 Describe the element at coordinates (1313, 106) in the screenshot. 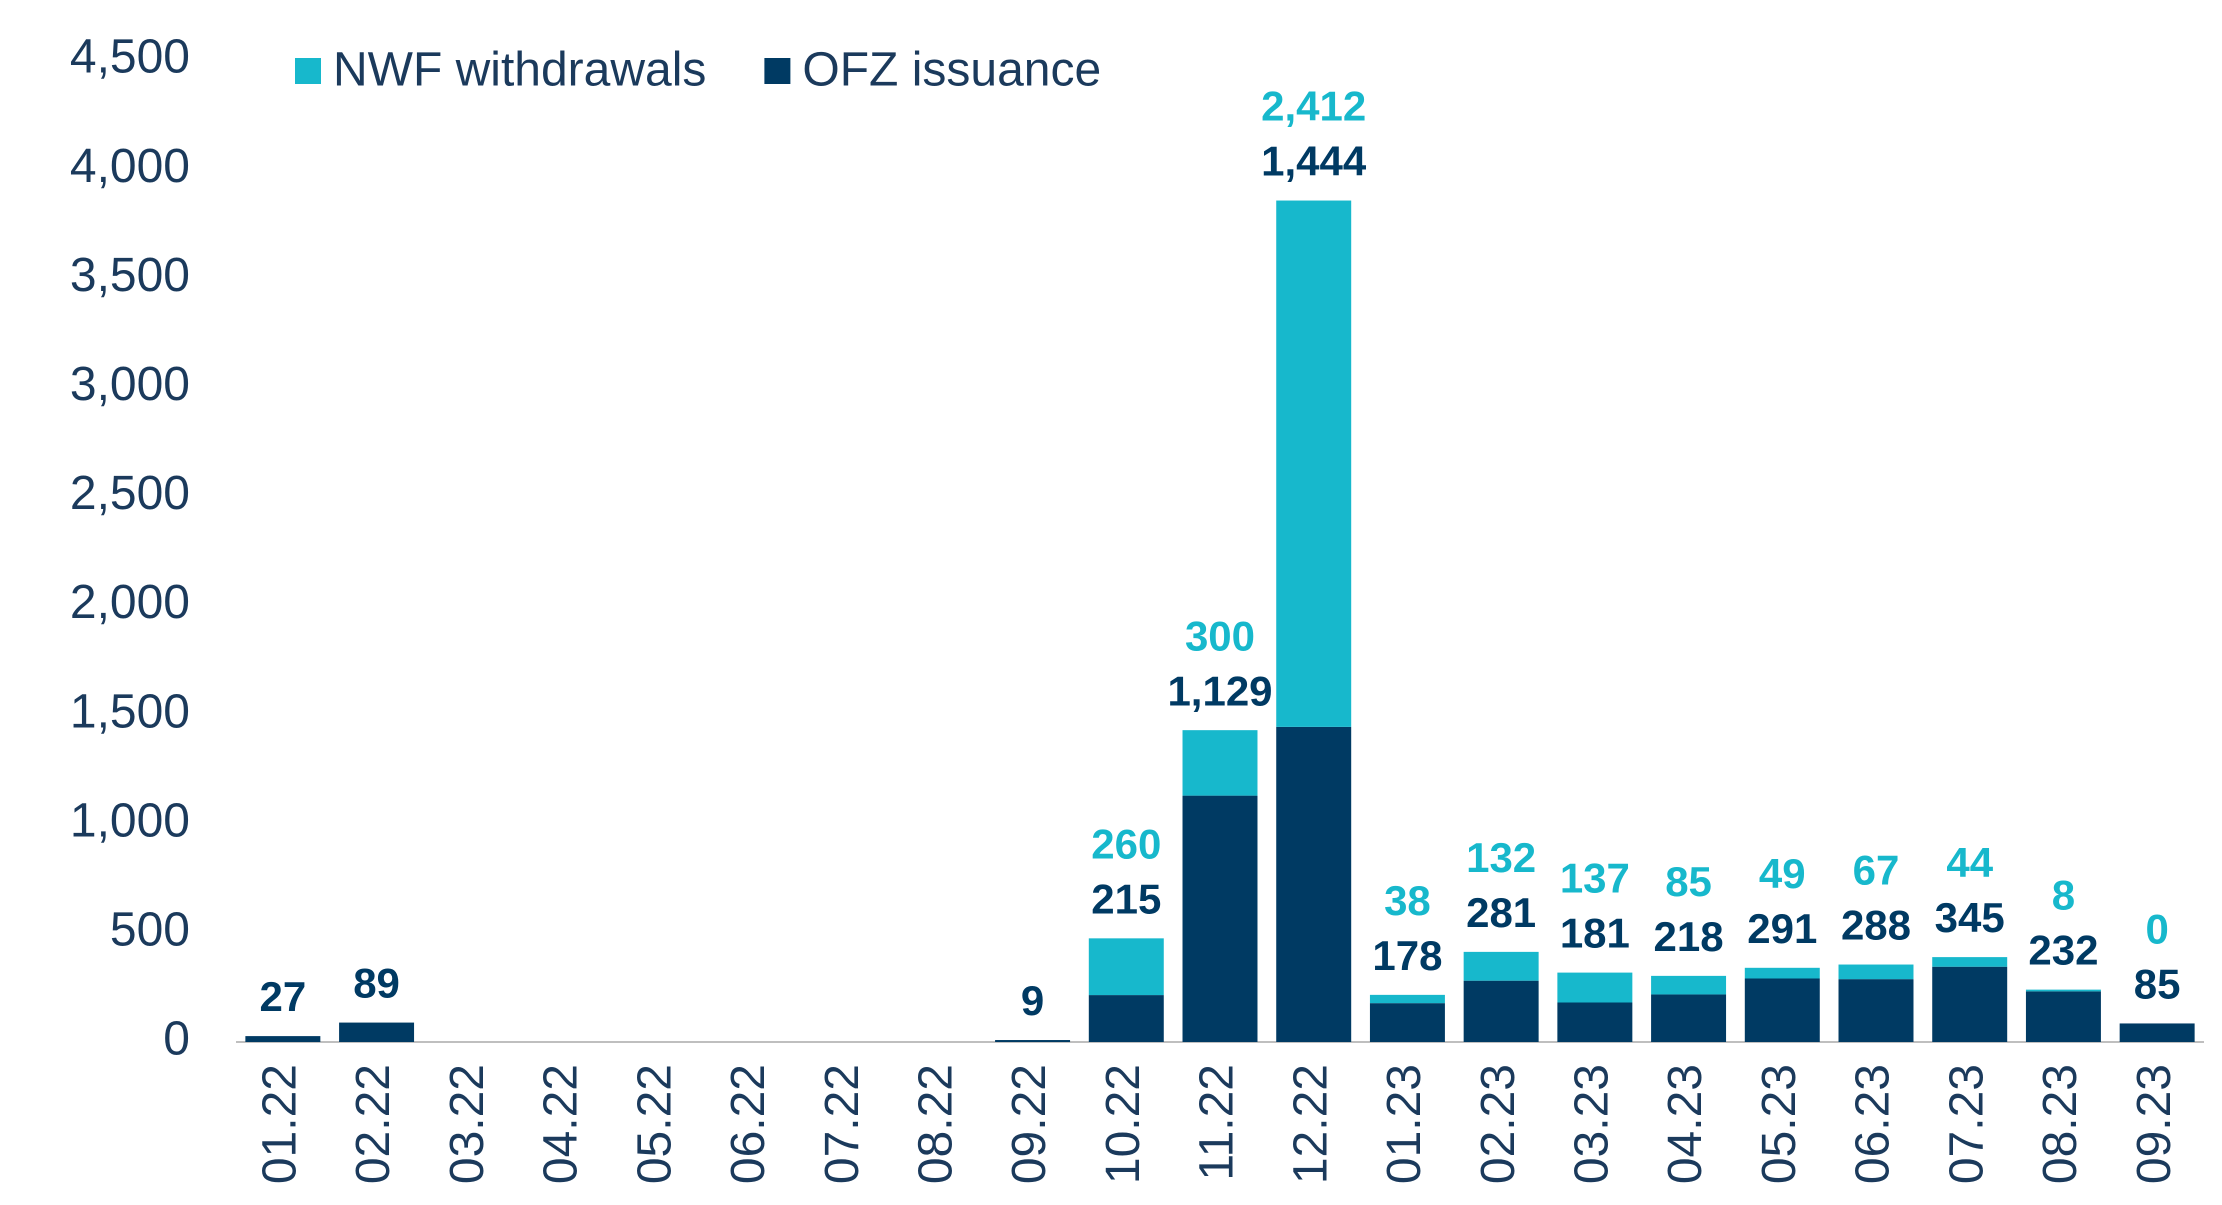

I see `data-label: 2,412` at that location.